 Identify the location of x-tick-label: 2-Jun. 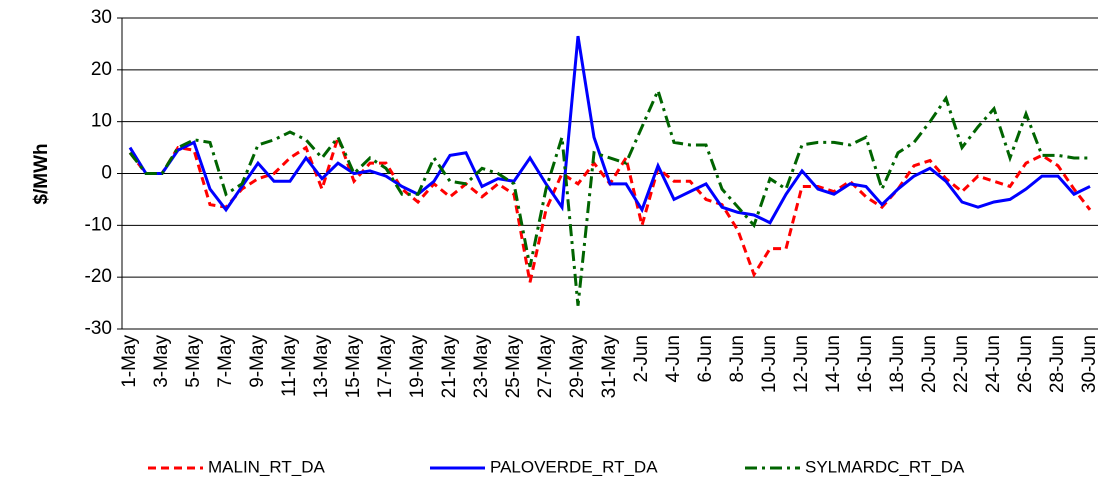
(641, 359).